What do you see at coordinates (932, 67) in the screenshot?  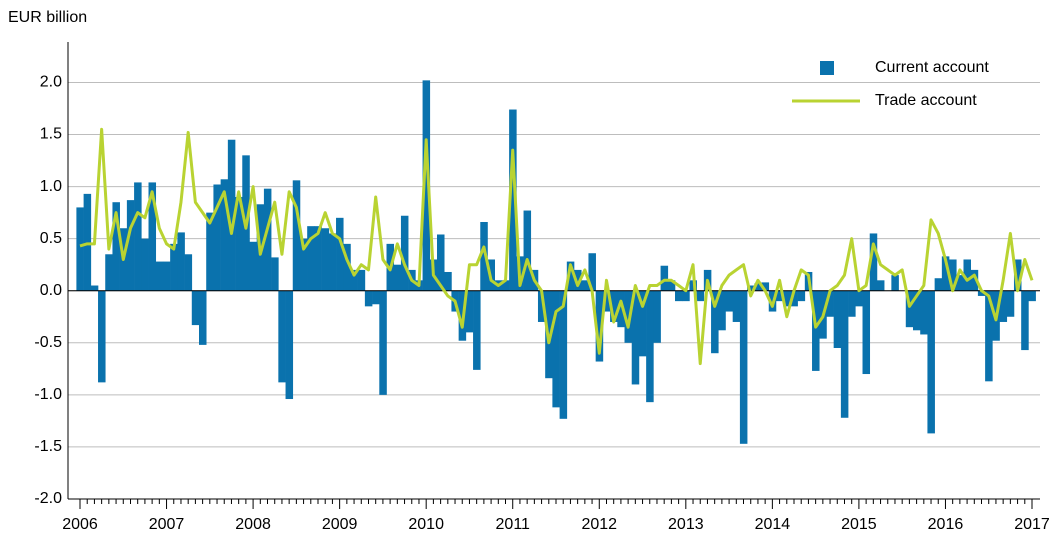 I see `legend-label: Current account` at bounding box center [932, 67].